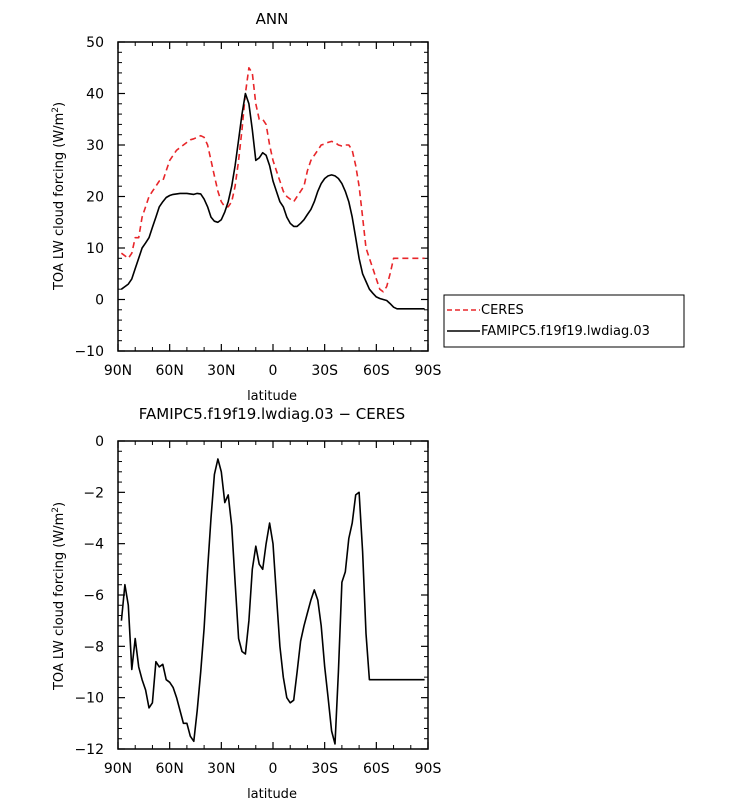 The width and height of the screenshot is (733, 808). What do you see at coordinates (272, 396) in the screenshot?
I see `top-x-axis-label: latitude` at bounding box center [272, 396].